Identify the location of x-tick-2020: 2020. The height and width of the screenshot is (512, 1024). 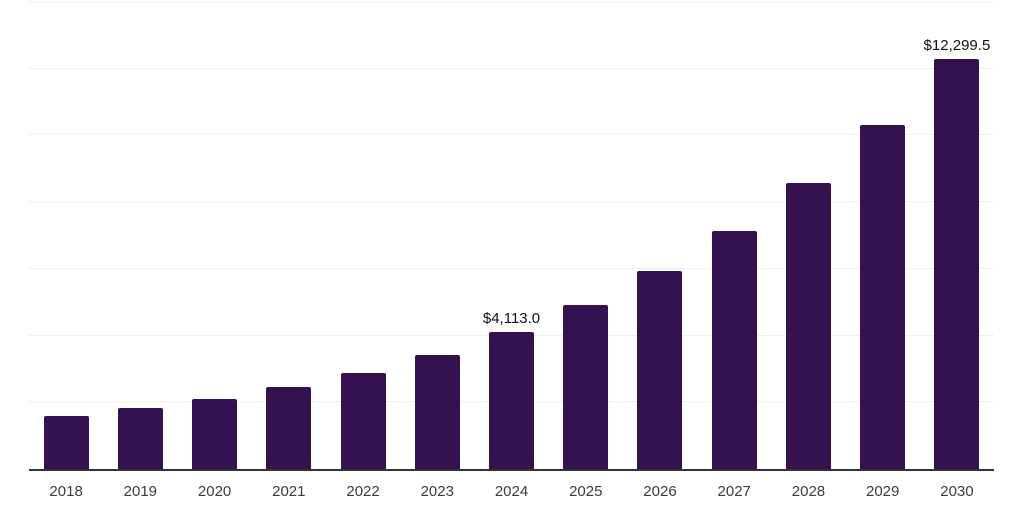
(214, 491).